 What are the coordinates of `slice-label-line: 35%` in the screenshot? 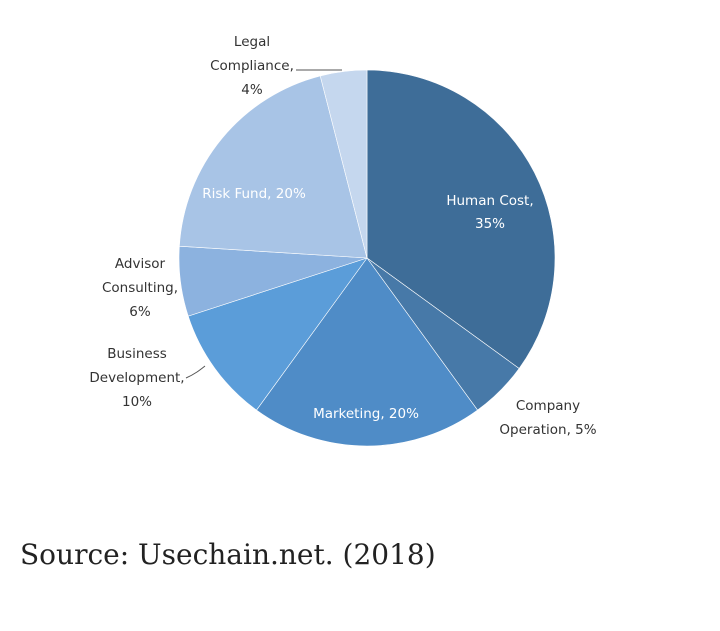 It's located at (490, 224).